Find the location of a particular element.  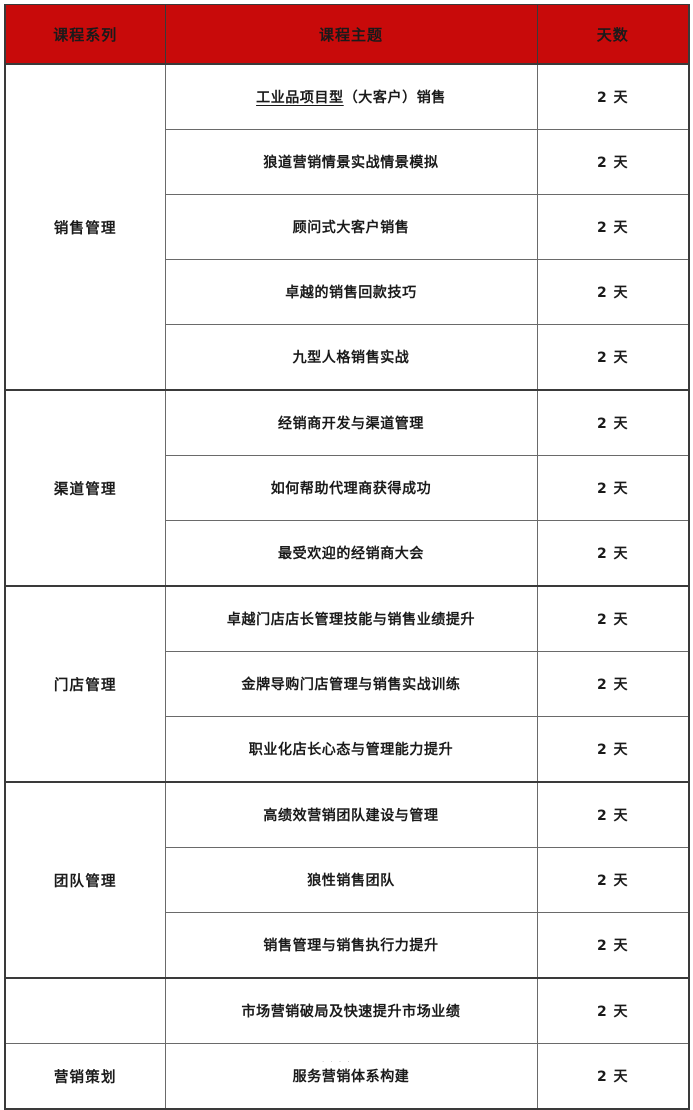

table-row: 卓越的销售回款技巧 2 天 is located at coordinates (347, 292).